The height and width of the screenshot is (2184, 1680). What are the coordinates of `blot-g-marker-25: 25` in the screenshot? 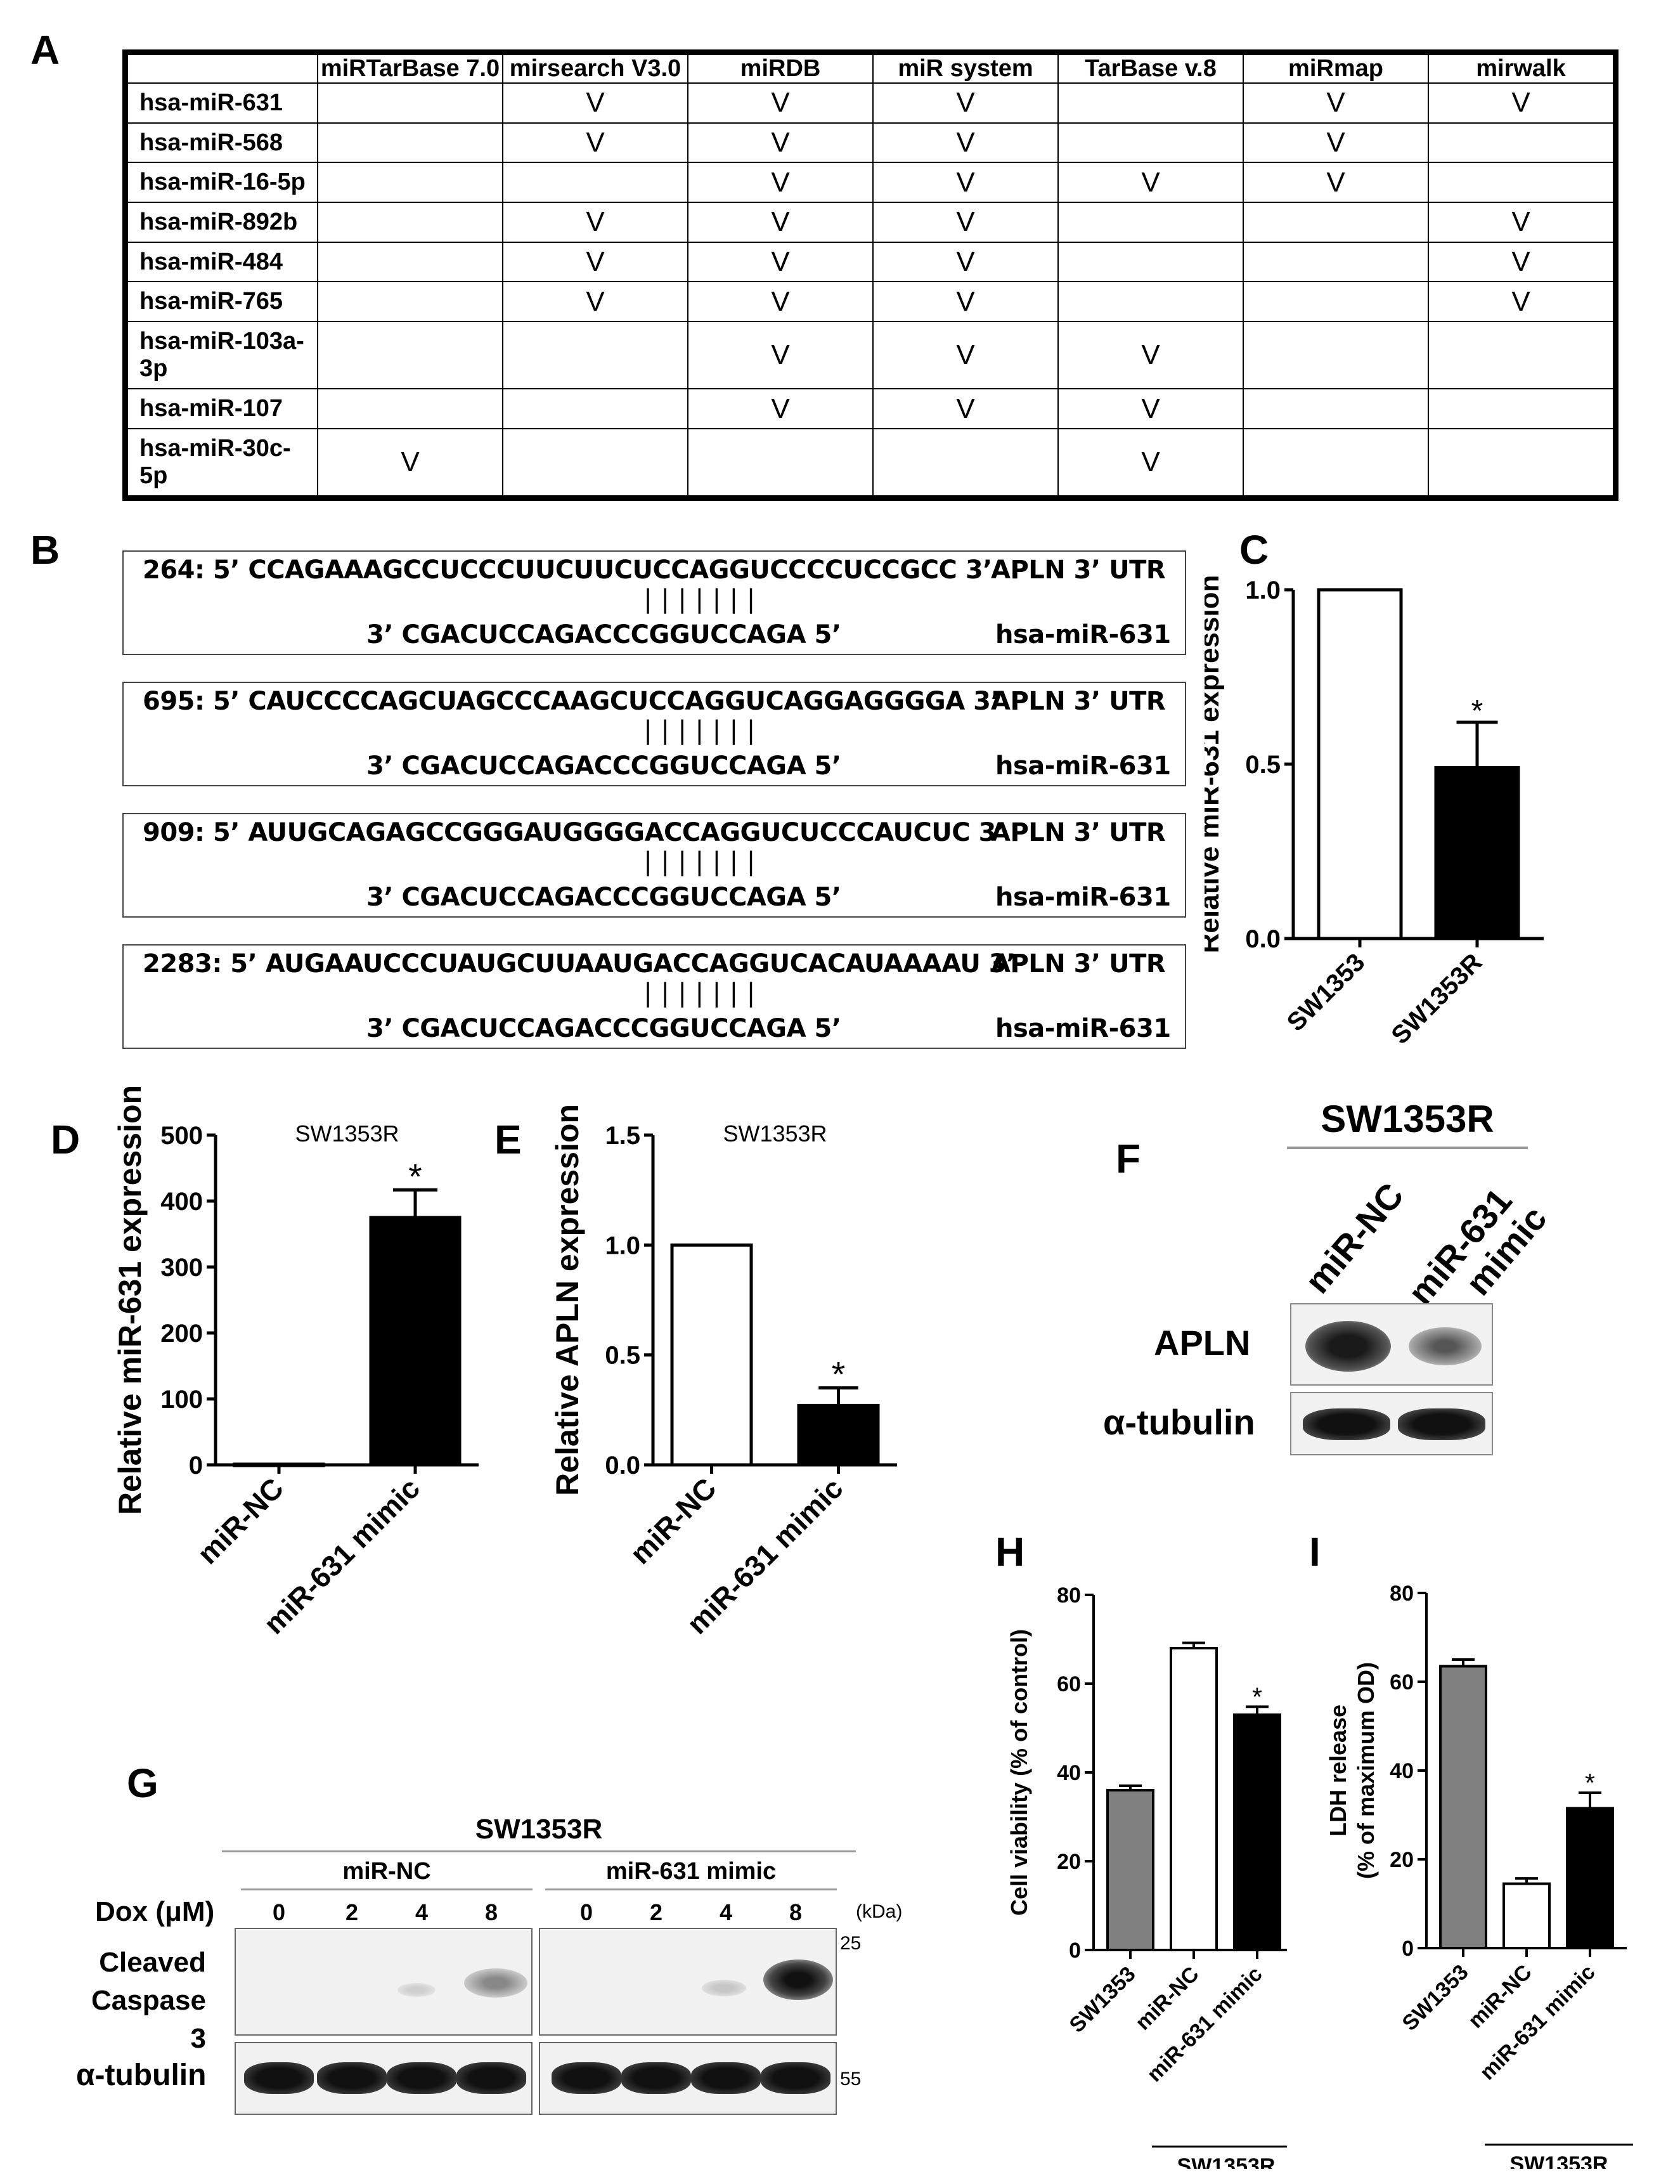 It's located at (851, 1943).